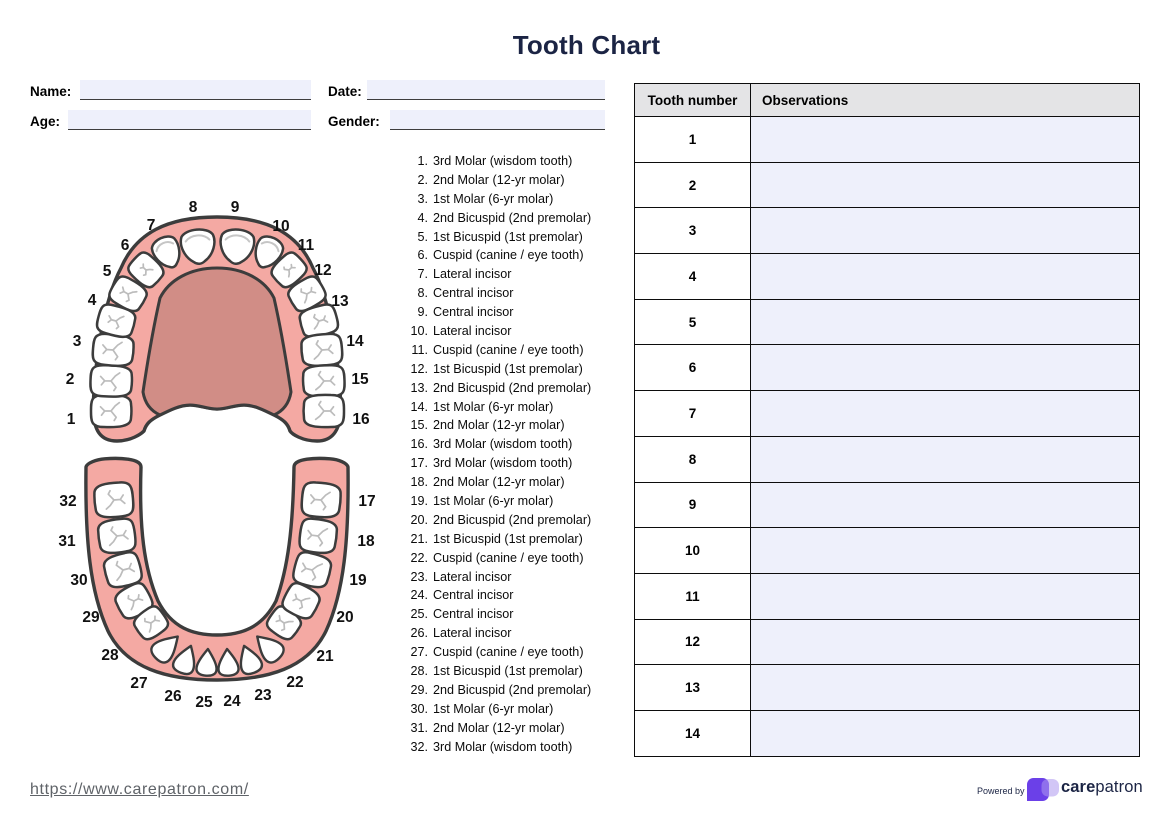  Describe the element at coordinates (325, 656) in the screenshot. I see `svg-text: 21` at that location.